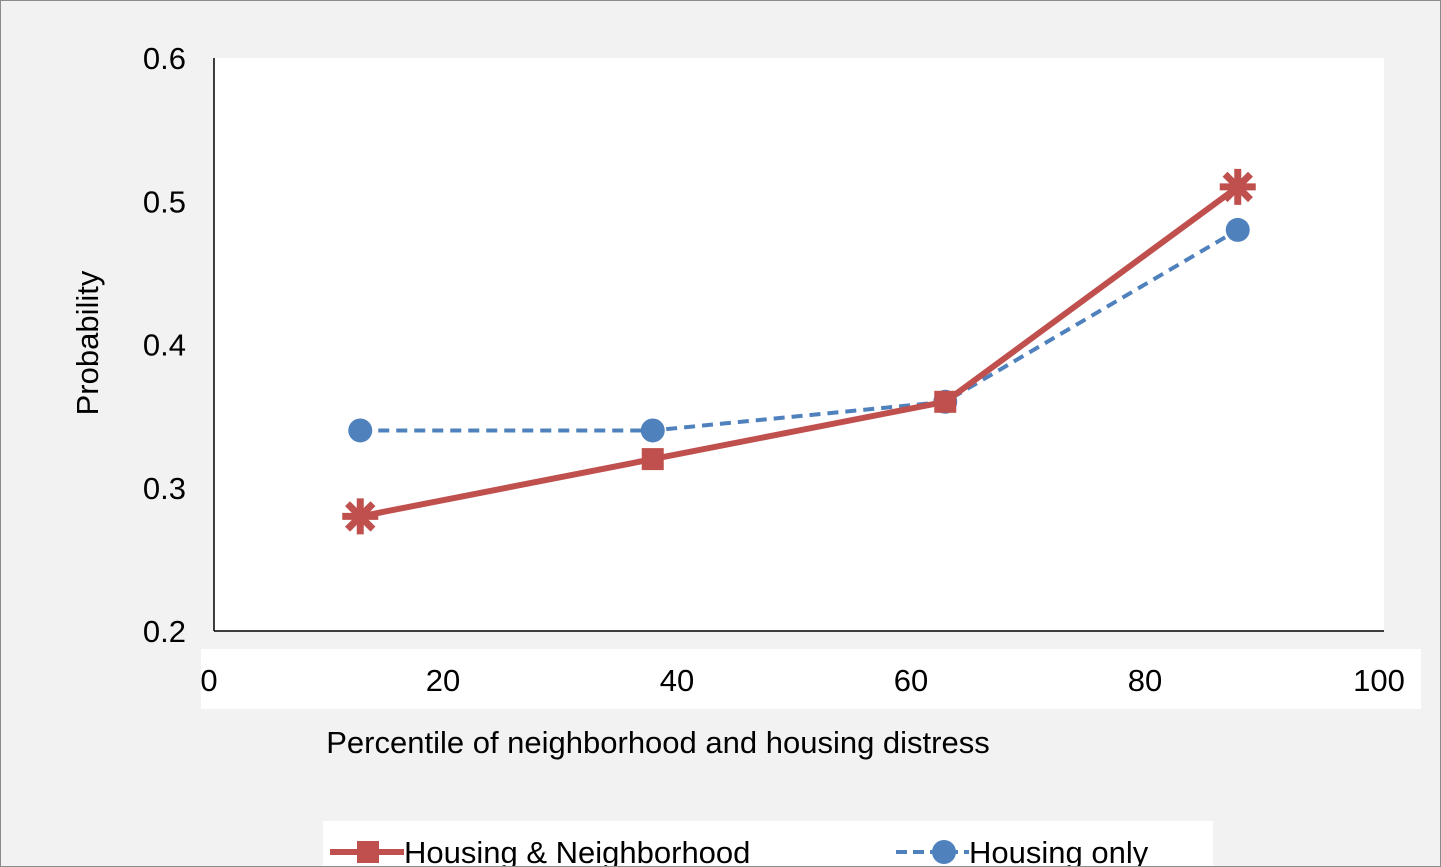 This screenshot has height=867, width=1441. I want to click on y-axis-title: Probability, so click(87, 342).